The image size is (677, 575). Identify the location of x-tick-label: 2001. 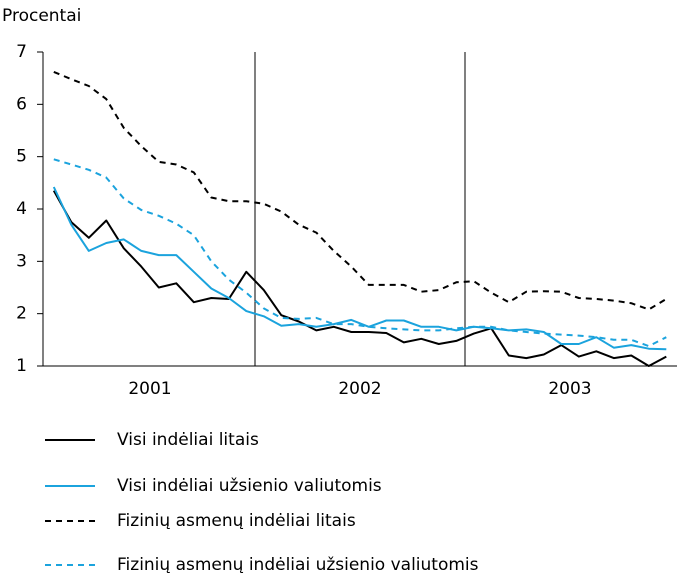
(149, 389).